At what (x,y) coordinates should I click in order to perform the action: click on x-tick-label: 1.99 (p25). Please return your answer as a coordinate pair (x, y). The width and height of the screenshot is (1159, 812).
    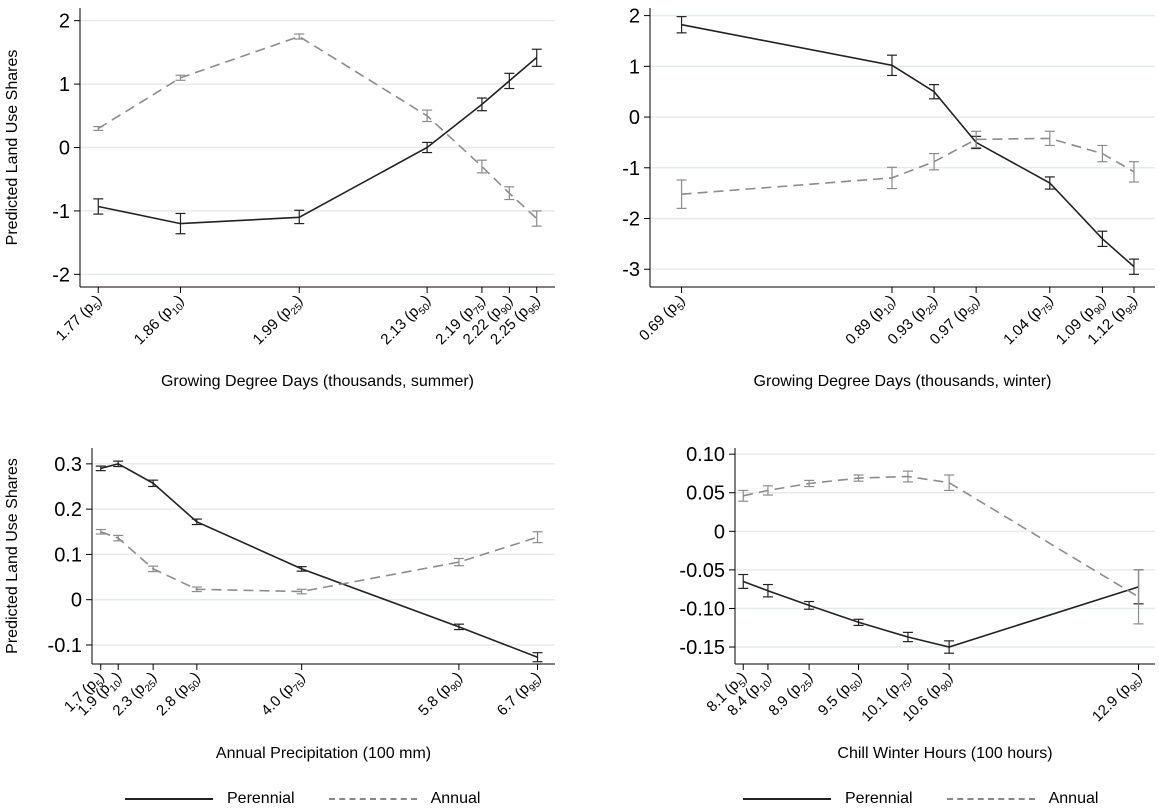
    Looking at the image, I should click on (279, 321).